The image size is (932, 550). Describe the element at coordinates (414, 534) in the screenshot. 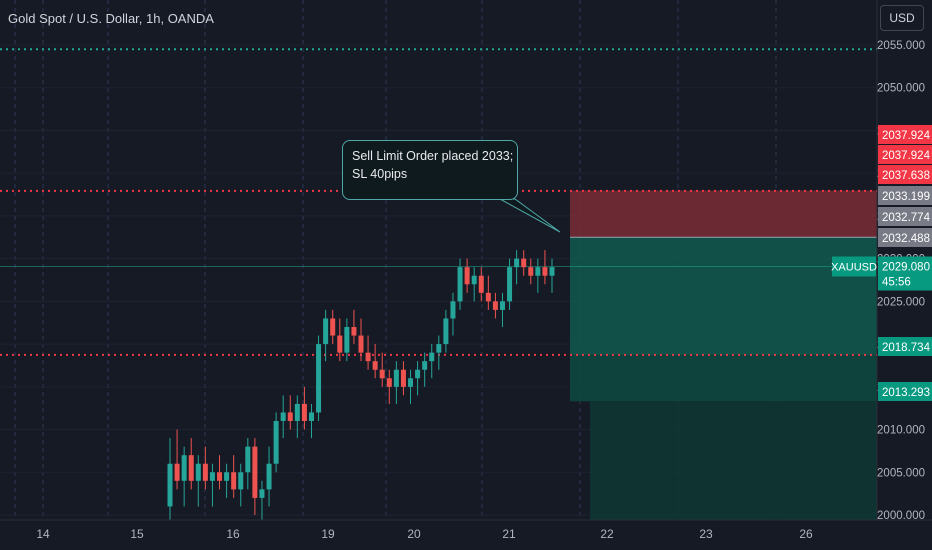

I see `x-tick-label: 20` at that location.